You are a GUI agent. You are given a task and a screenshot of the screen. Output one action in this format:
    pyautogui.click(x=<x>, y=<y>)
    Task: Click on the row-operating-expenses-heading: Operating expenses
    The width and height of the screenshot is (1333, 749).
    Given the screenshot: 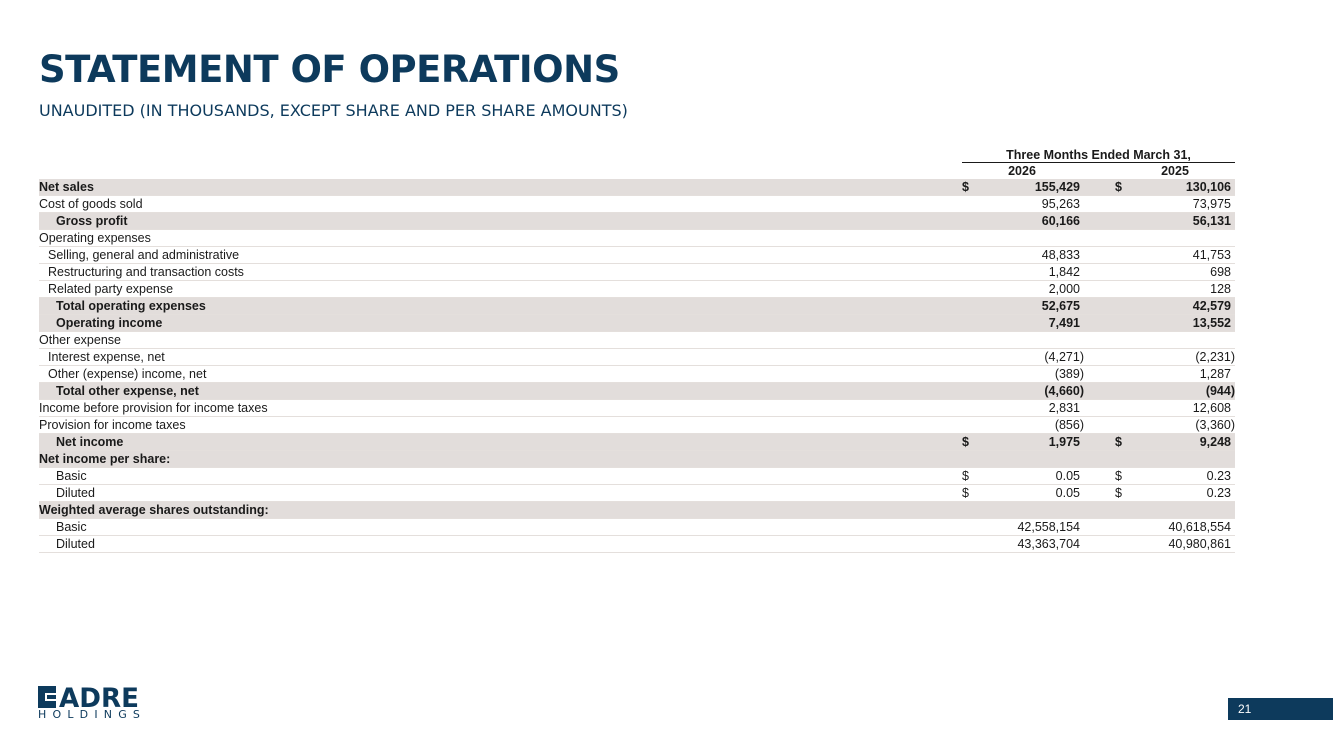 What is the action you would take?
    pyautogui.click(x=637, y=238)
    